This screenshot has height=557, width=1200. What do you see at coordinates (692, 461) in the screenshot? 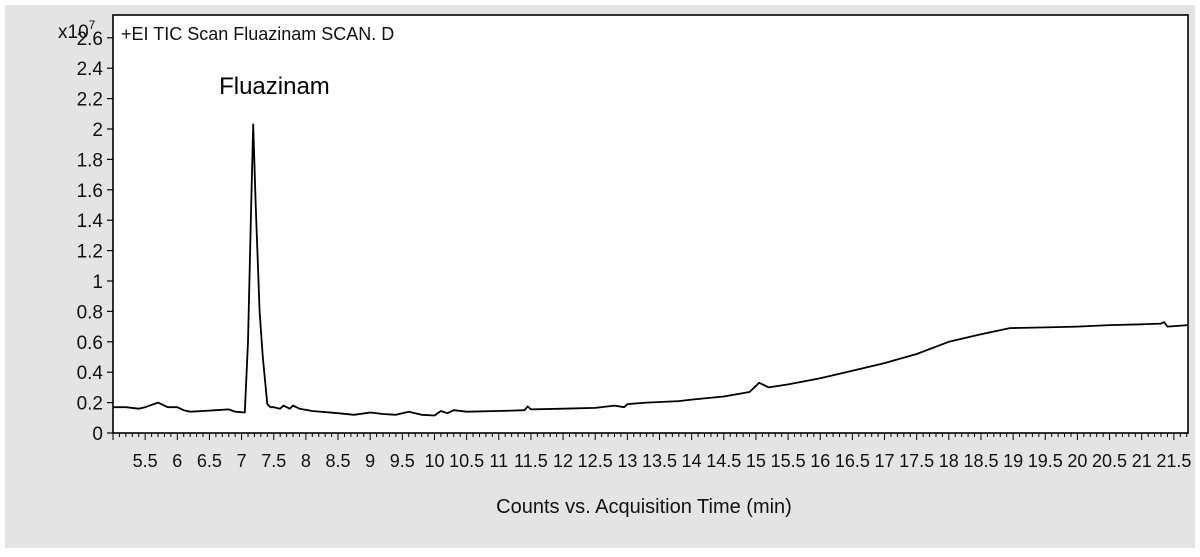
I see `x-tick-label: 14` at bounding box center [692, 461].